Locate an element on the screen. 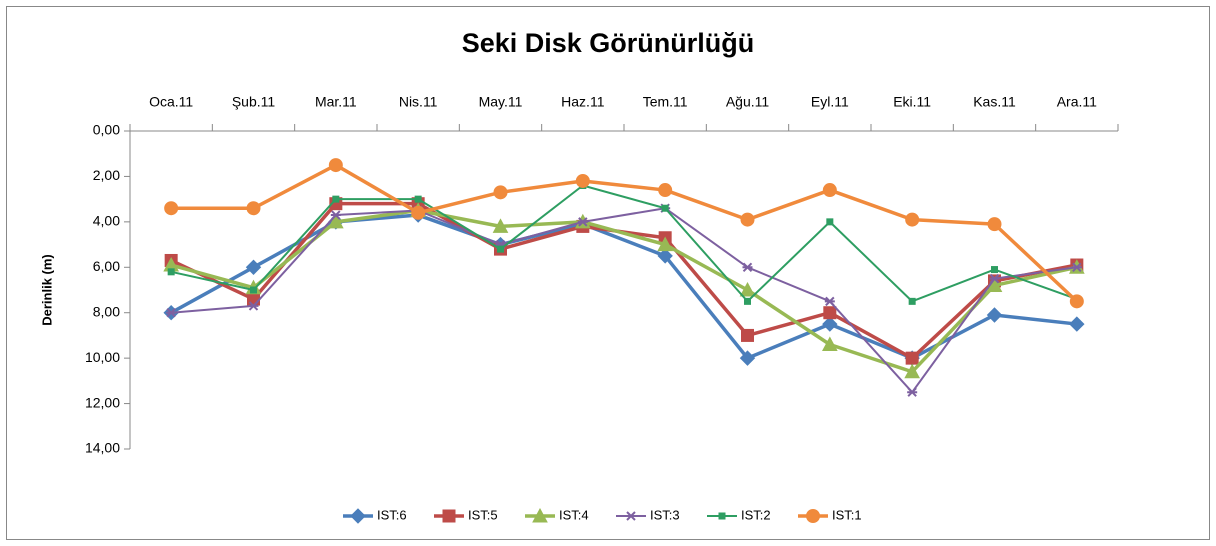 The image size is (1216, 546). y-tick-label: 12,00 is located at coordinates (102, 402).